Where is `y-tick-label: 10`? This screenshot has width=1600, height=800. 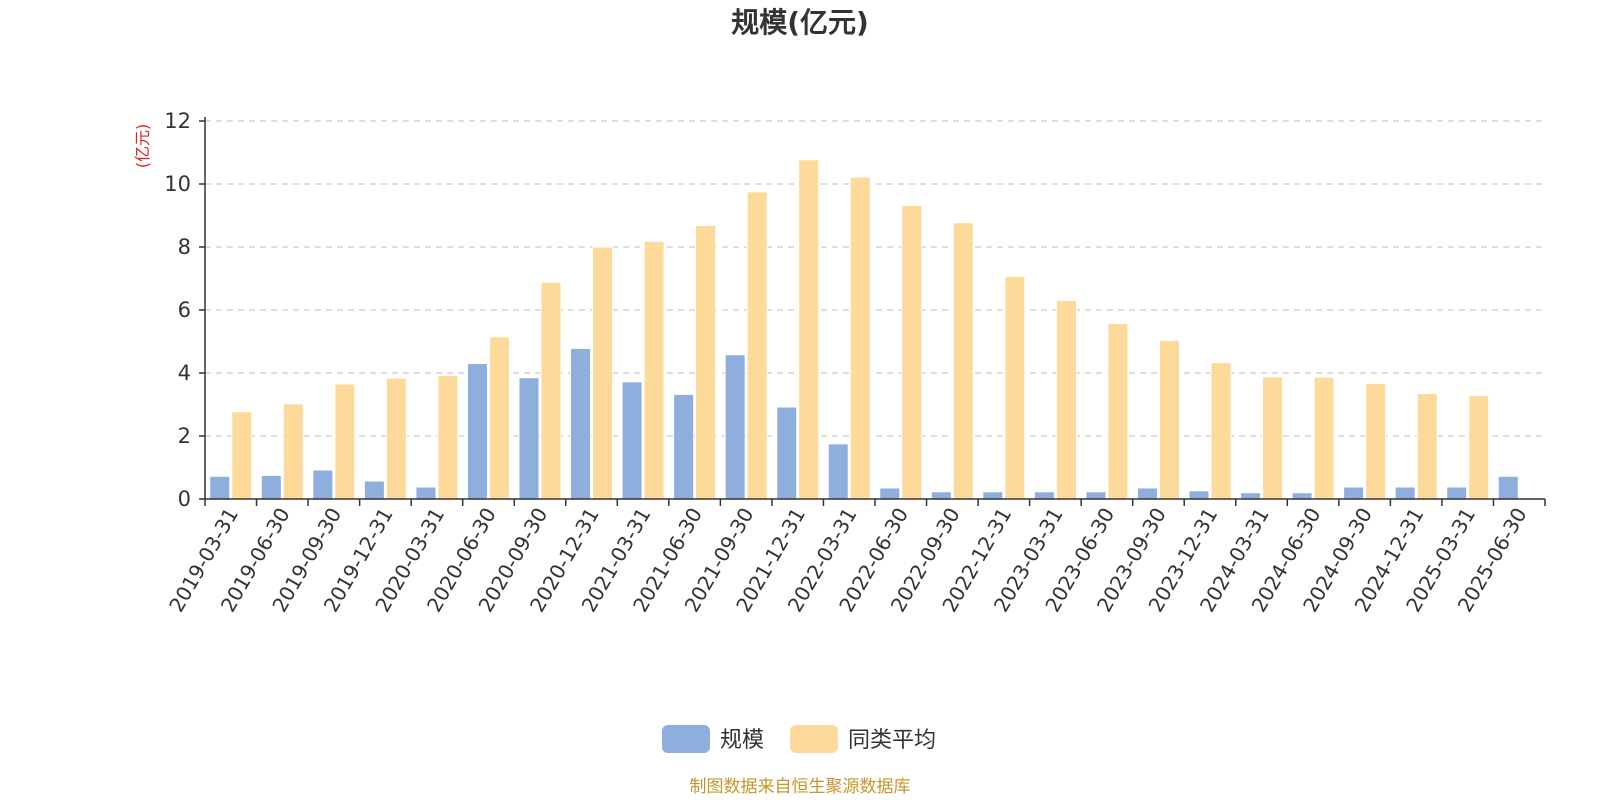 y-tick-label: 10 is located at coordinates (177, 184).